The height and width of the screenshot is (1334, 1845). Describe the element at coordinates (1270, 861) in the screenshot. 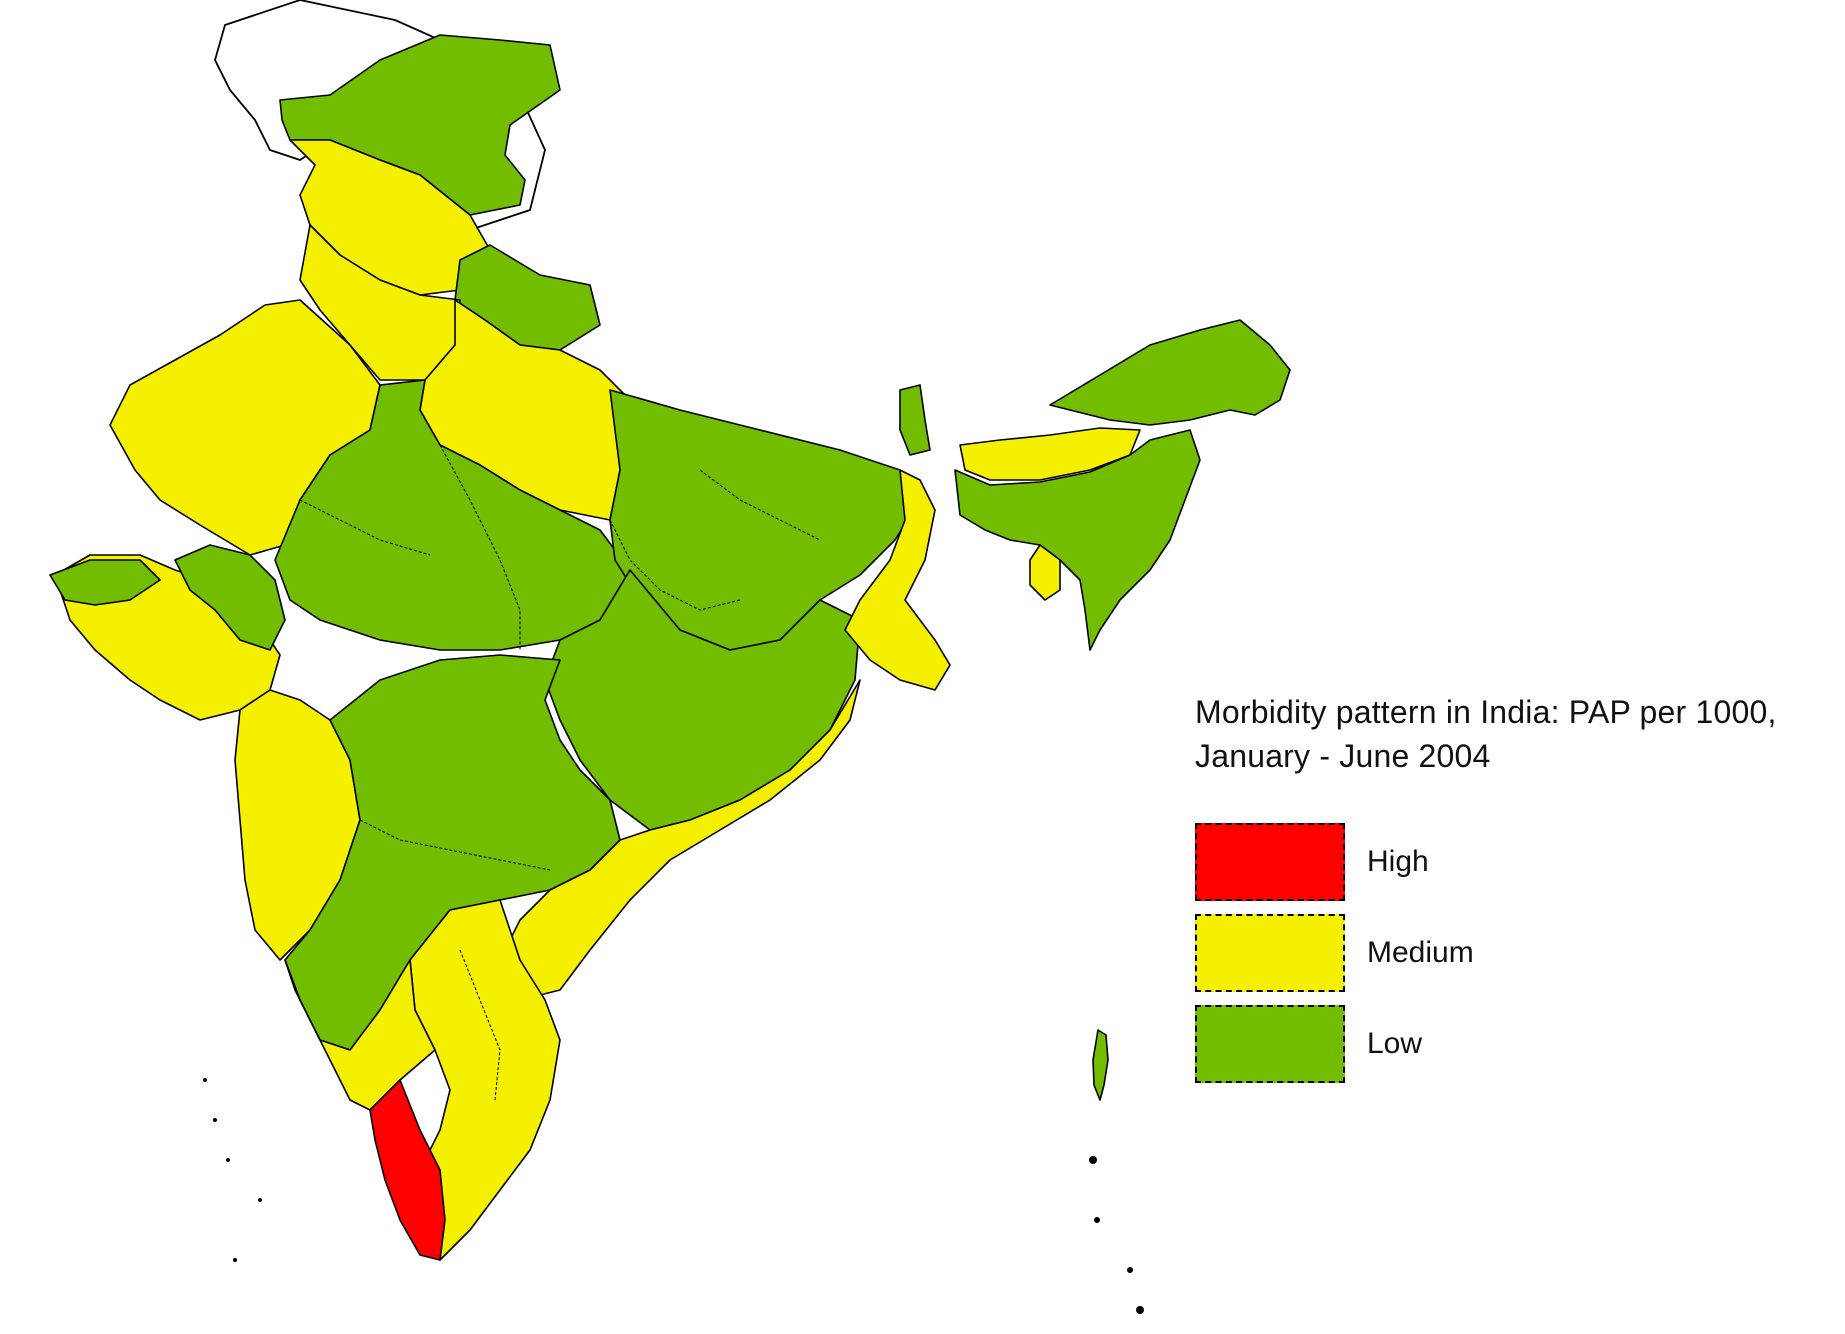

I see `legend-swatch-high` at that location.